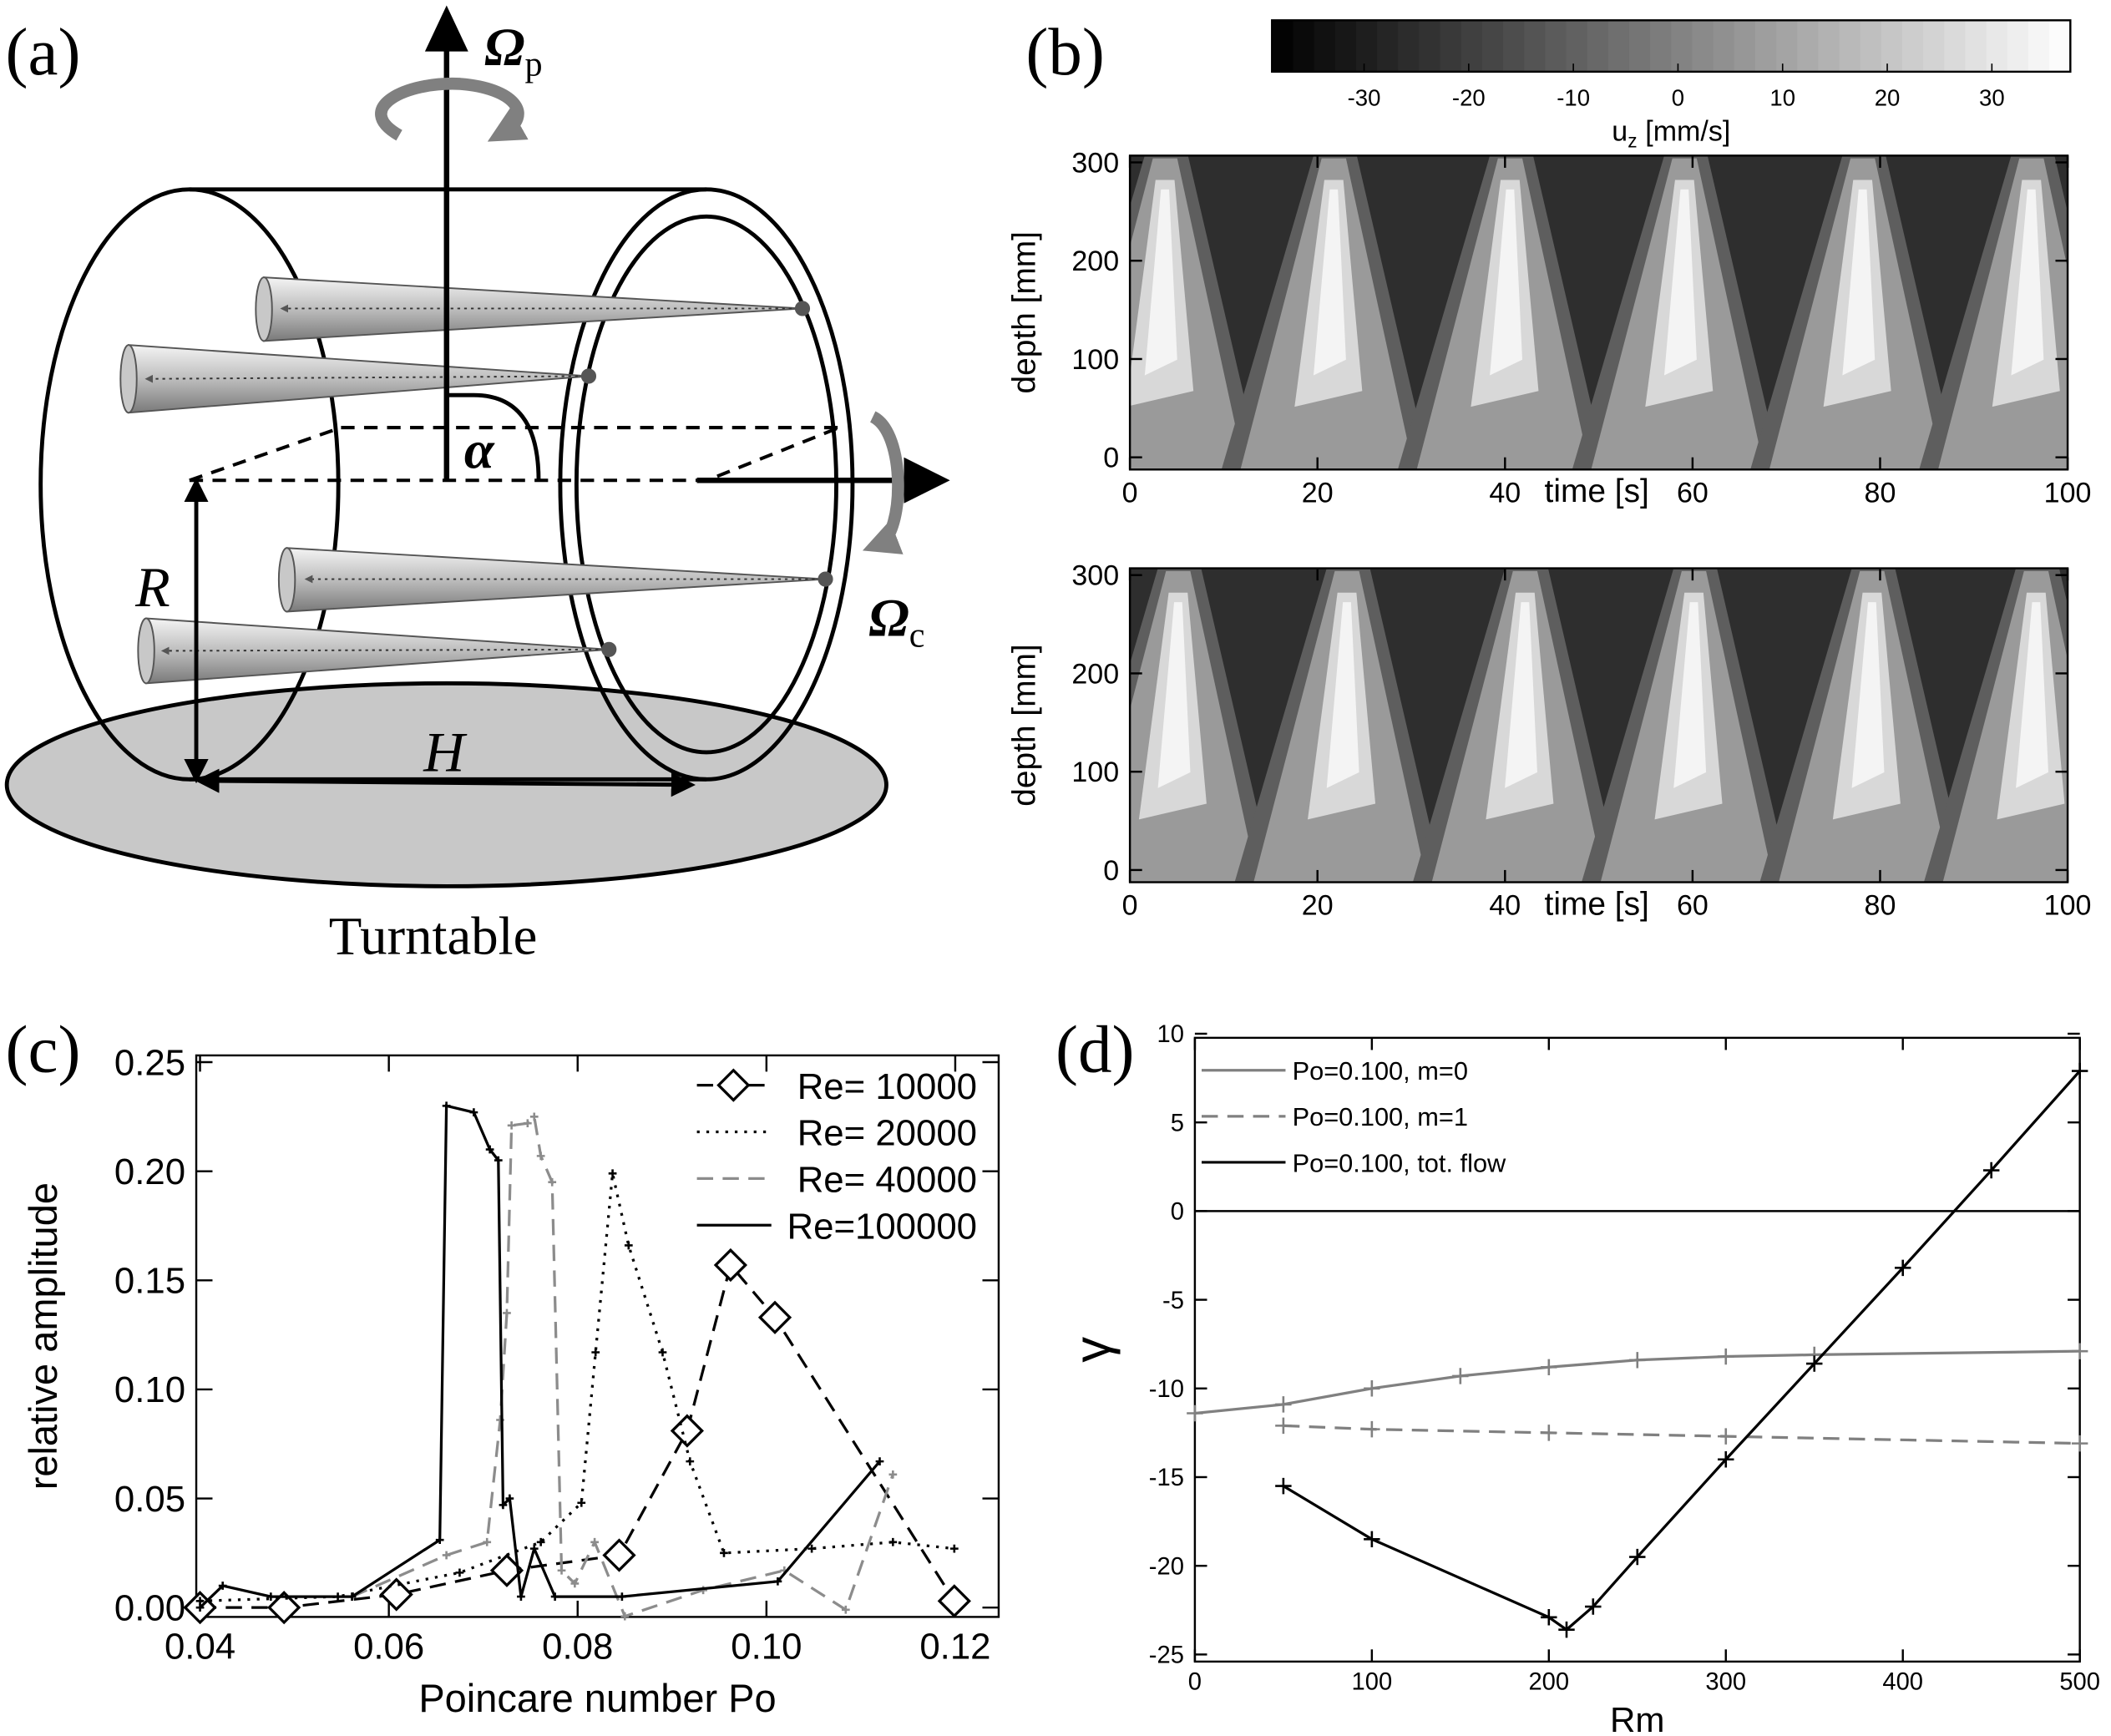 The height and width of the screenshot is (1736, 2111). Describe the element at coordinates (1637, 1718) in the screenshot. I see `x-axis-label: Rm` at that location.